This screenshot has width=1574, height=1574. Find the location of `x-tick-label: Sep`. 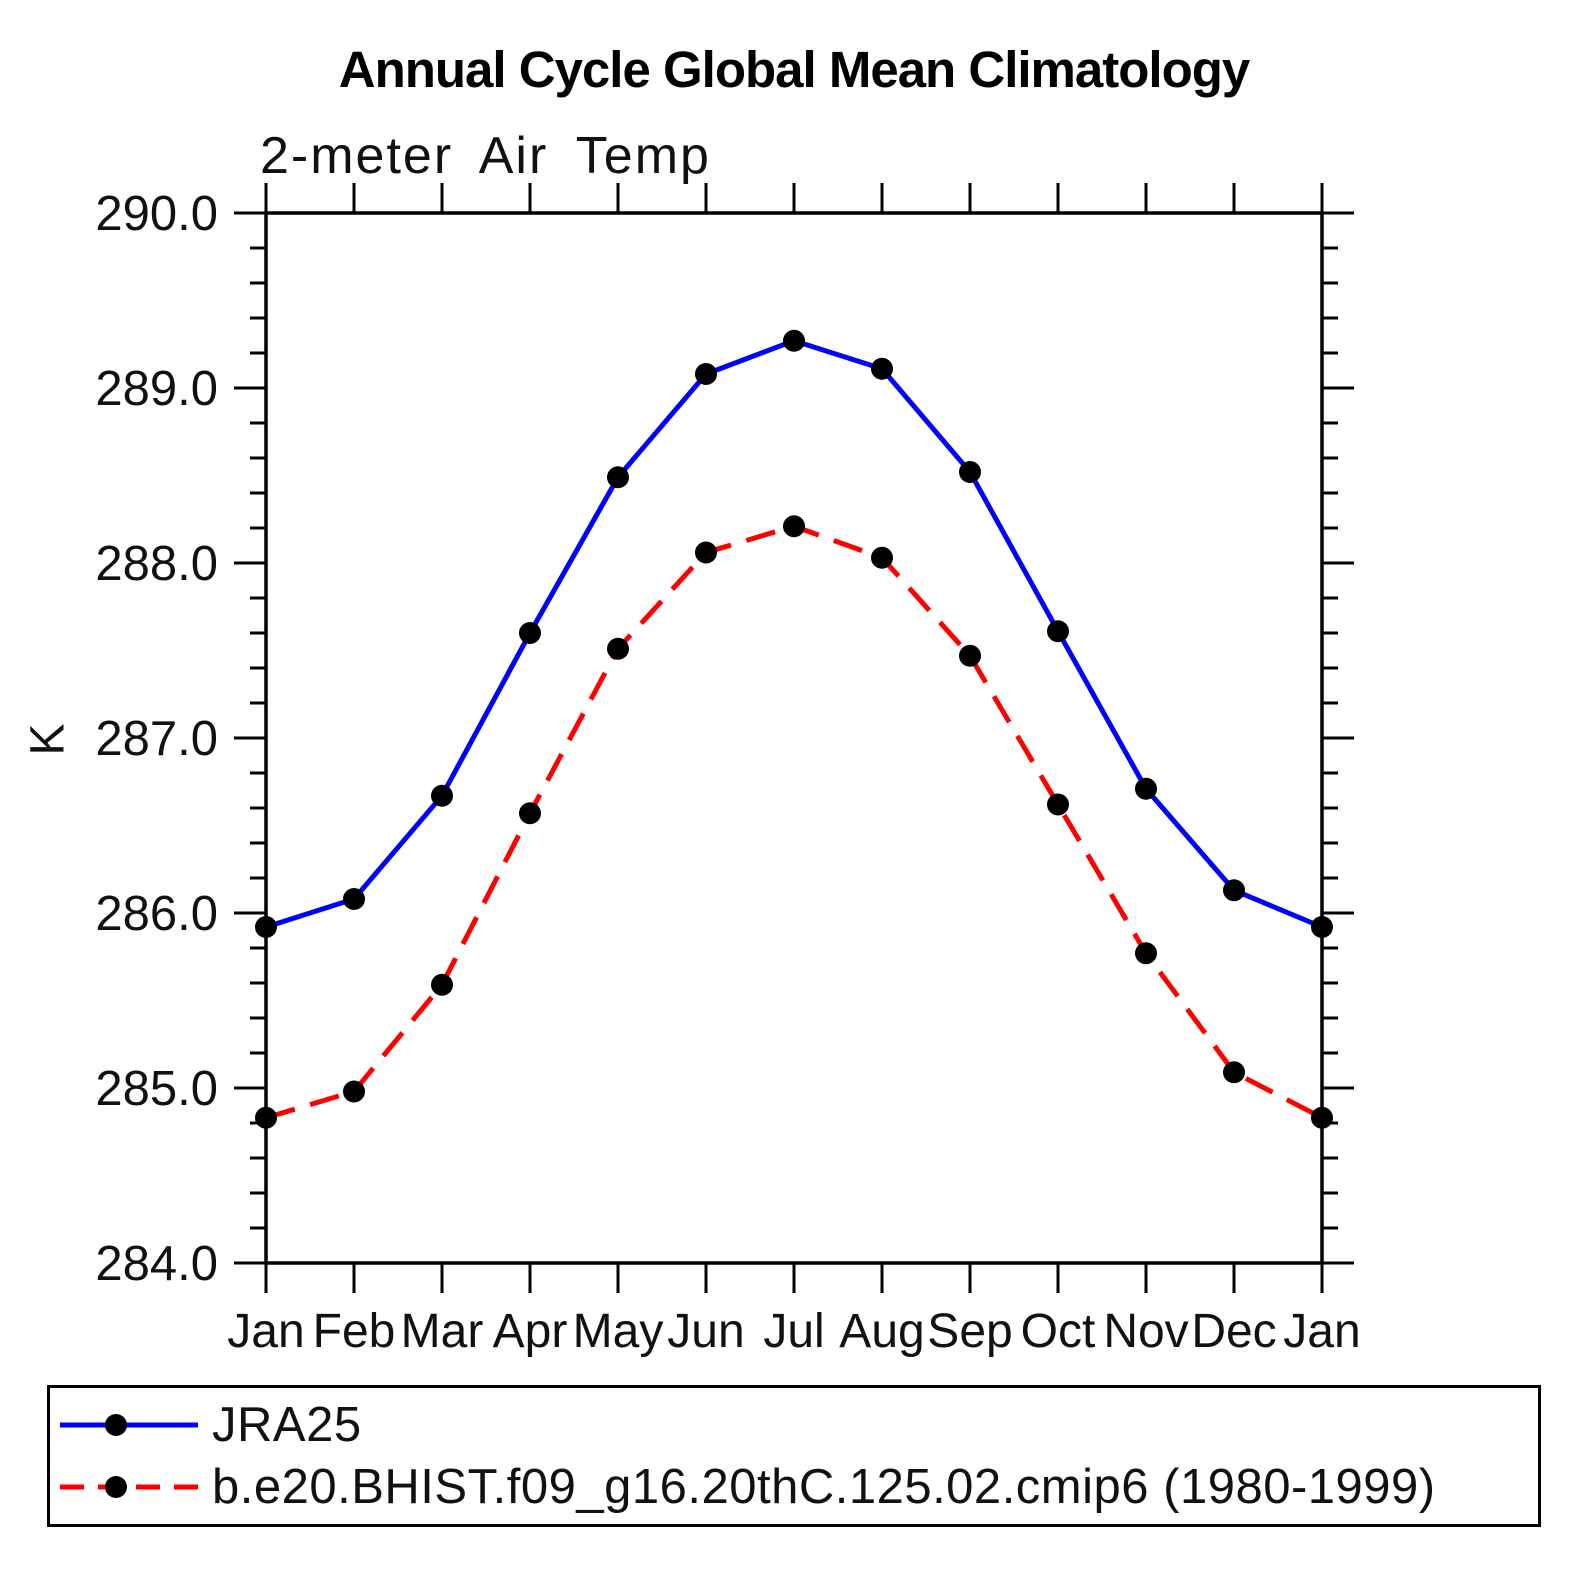

x-tick-label: Sep is located at coordinates (969, 1331).